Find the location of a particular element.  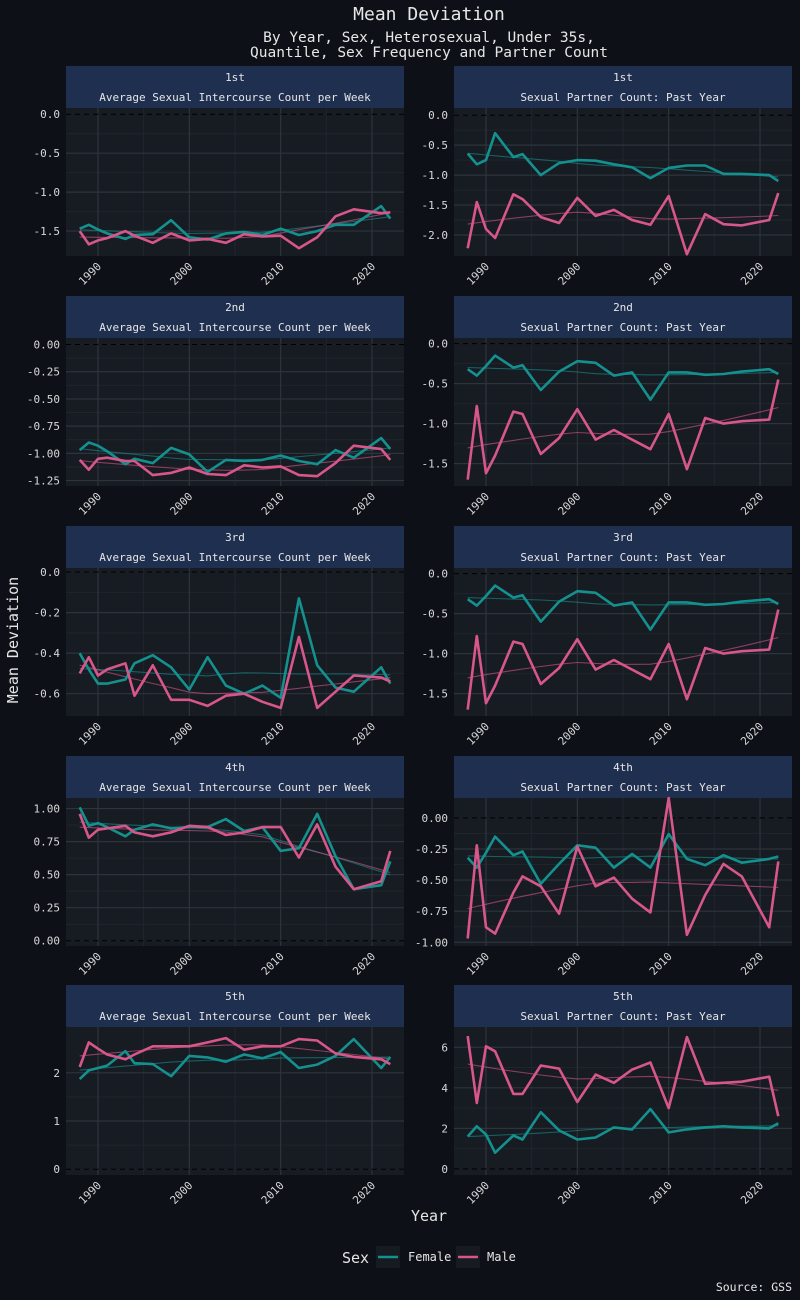

y-axis-label: Mean Deviation is located at coordinates (13, 640).